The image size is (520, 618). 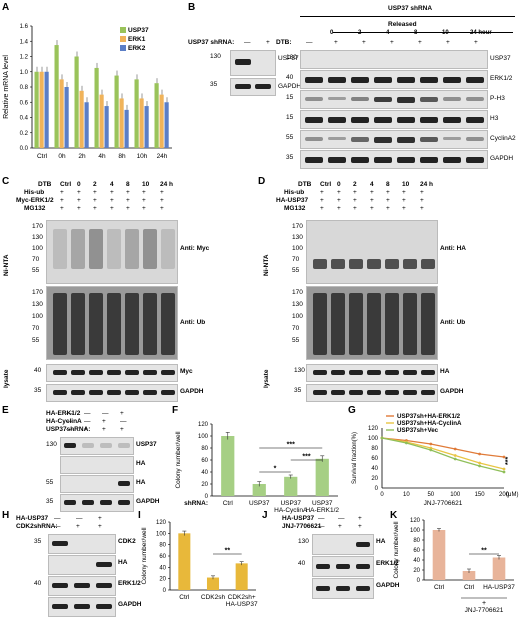 I want to click on panelJ-blot-label: HA, so click(x=381, y=541).